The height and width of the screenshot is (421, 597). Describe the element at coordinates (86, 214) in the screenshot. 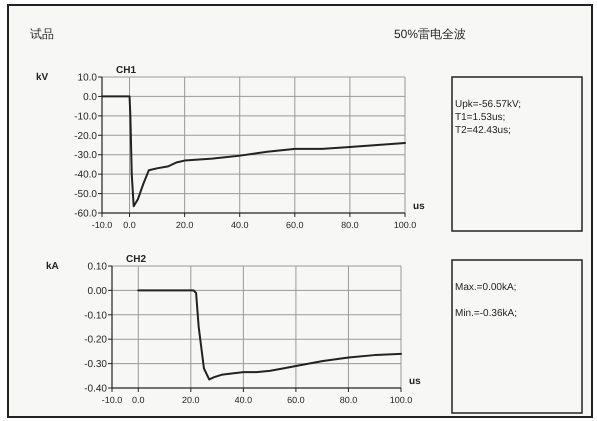

I see `y-tick-label: -60.0` at that location.